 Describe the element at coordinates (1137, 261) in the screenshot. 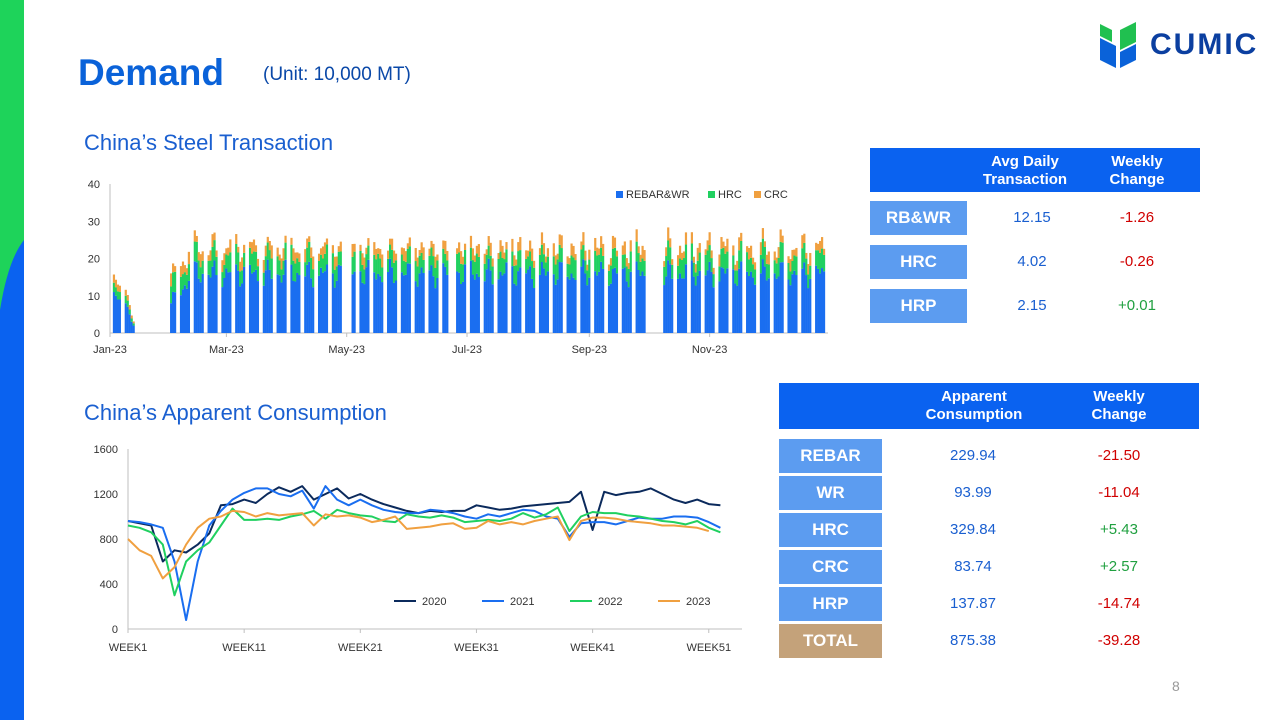

I see `row-change: -0.26` at that location.